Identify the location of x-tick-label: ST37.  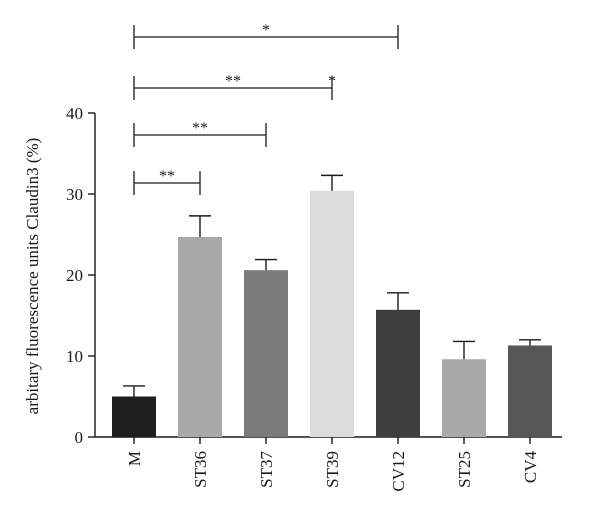
(266, 469).